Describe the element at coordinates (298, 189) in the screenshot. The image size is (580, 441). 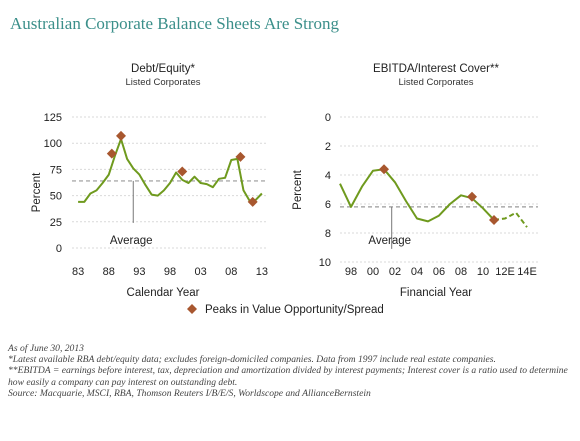
I see `ic-ylabel: Percent` at that location.